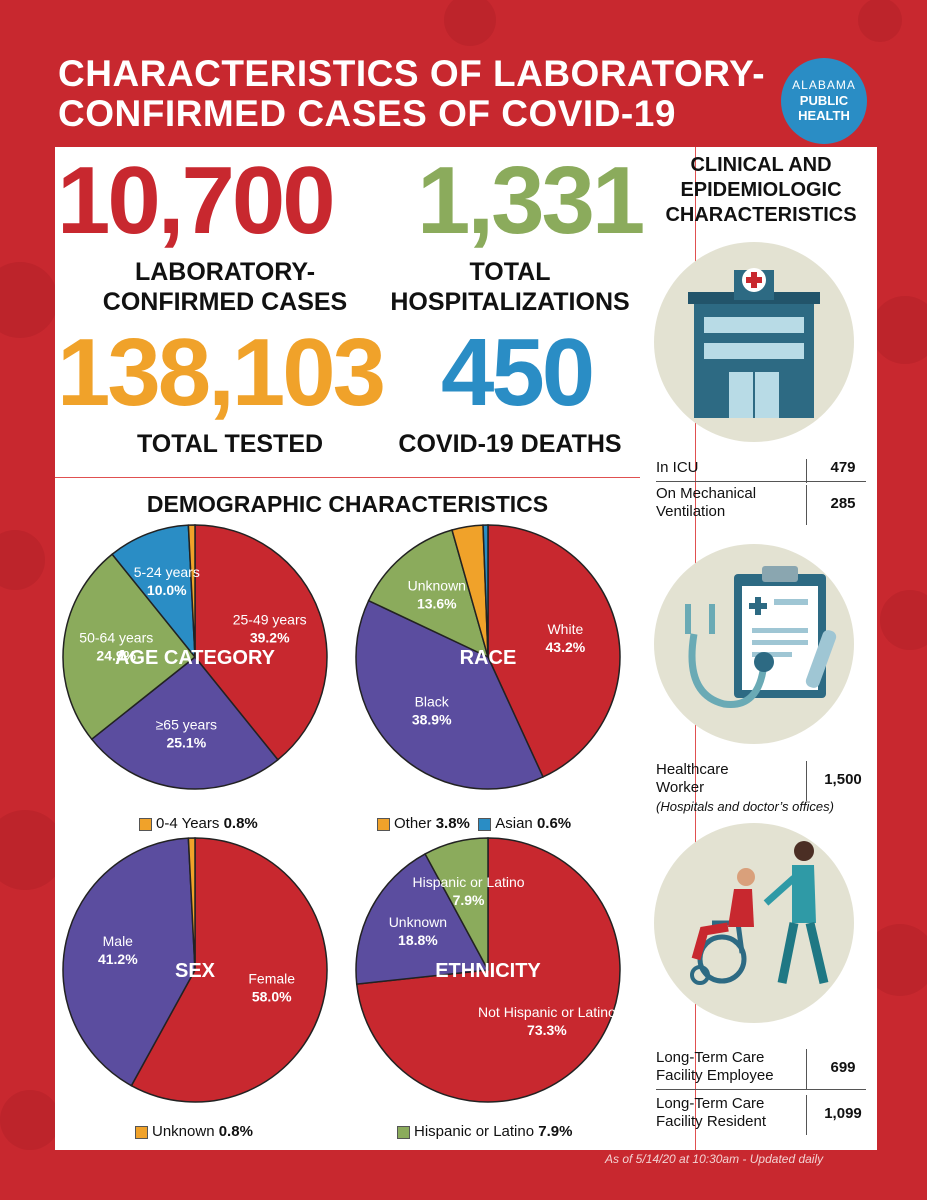  I want to click on ltc-employee-row: Long-Term Care Facility Employee 699, so click(761, 1069).